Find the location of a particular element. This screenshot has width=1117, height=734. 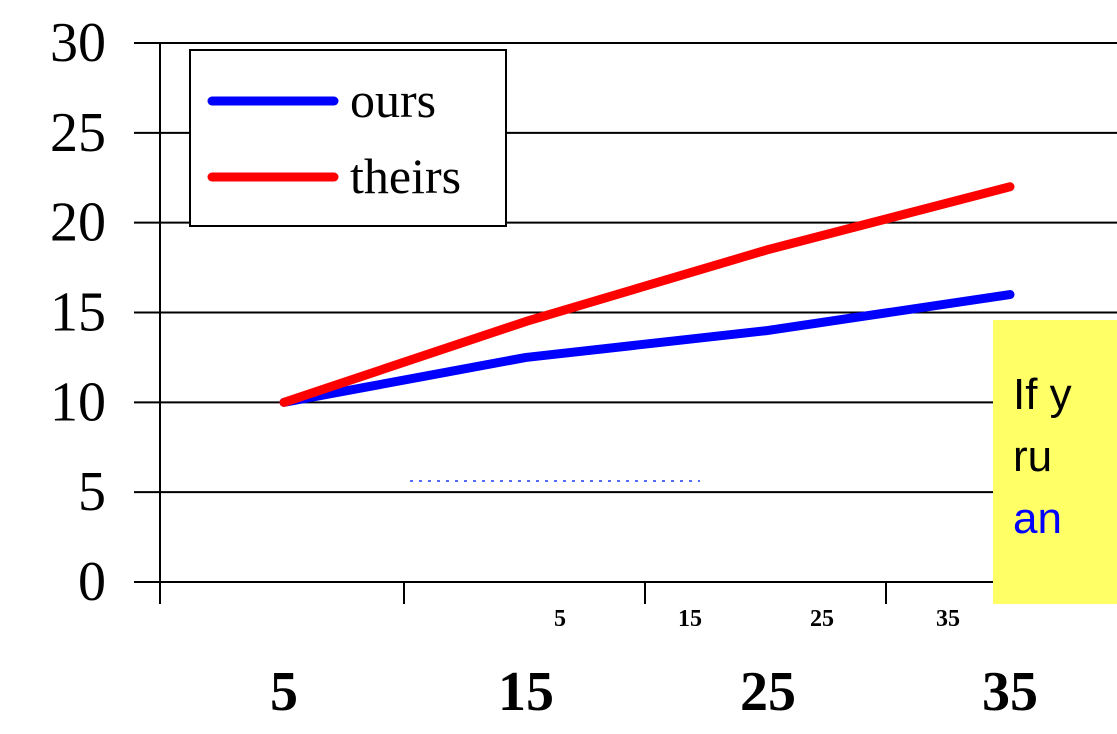

x-tick-label-large: 25 is located at coordinates (768, 692).